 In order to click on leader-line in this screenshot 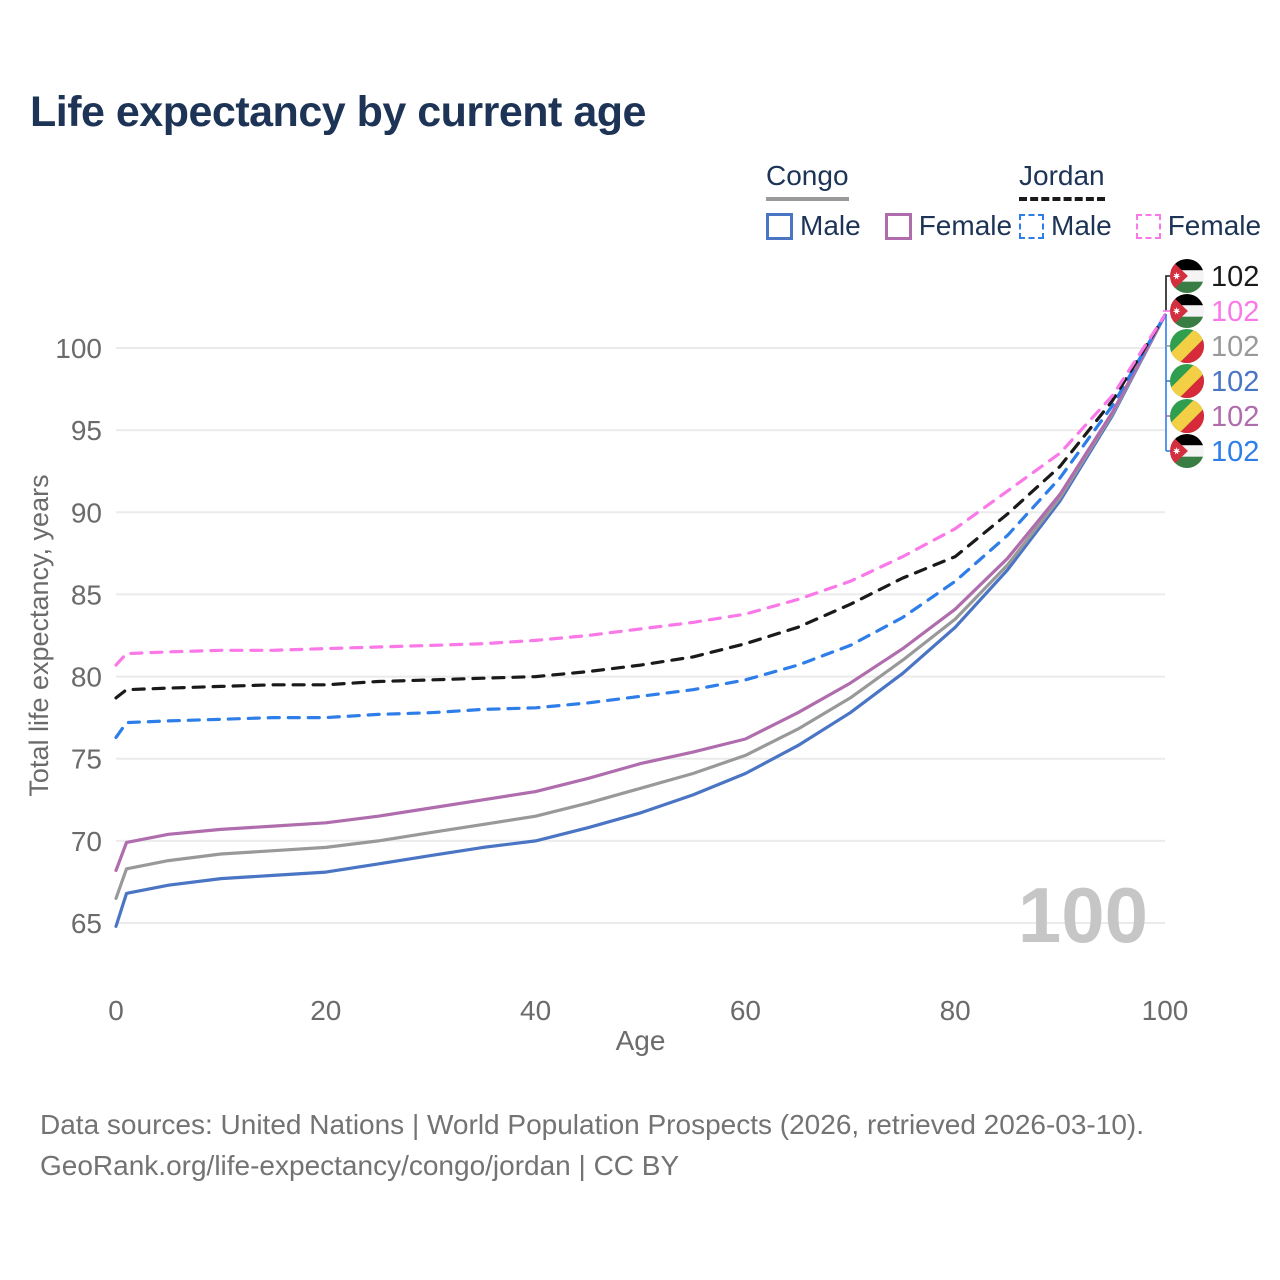, I will do `click(1168, 293)`.